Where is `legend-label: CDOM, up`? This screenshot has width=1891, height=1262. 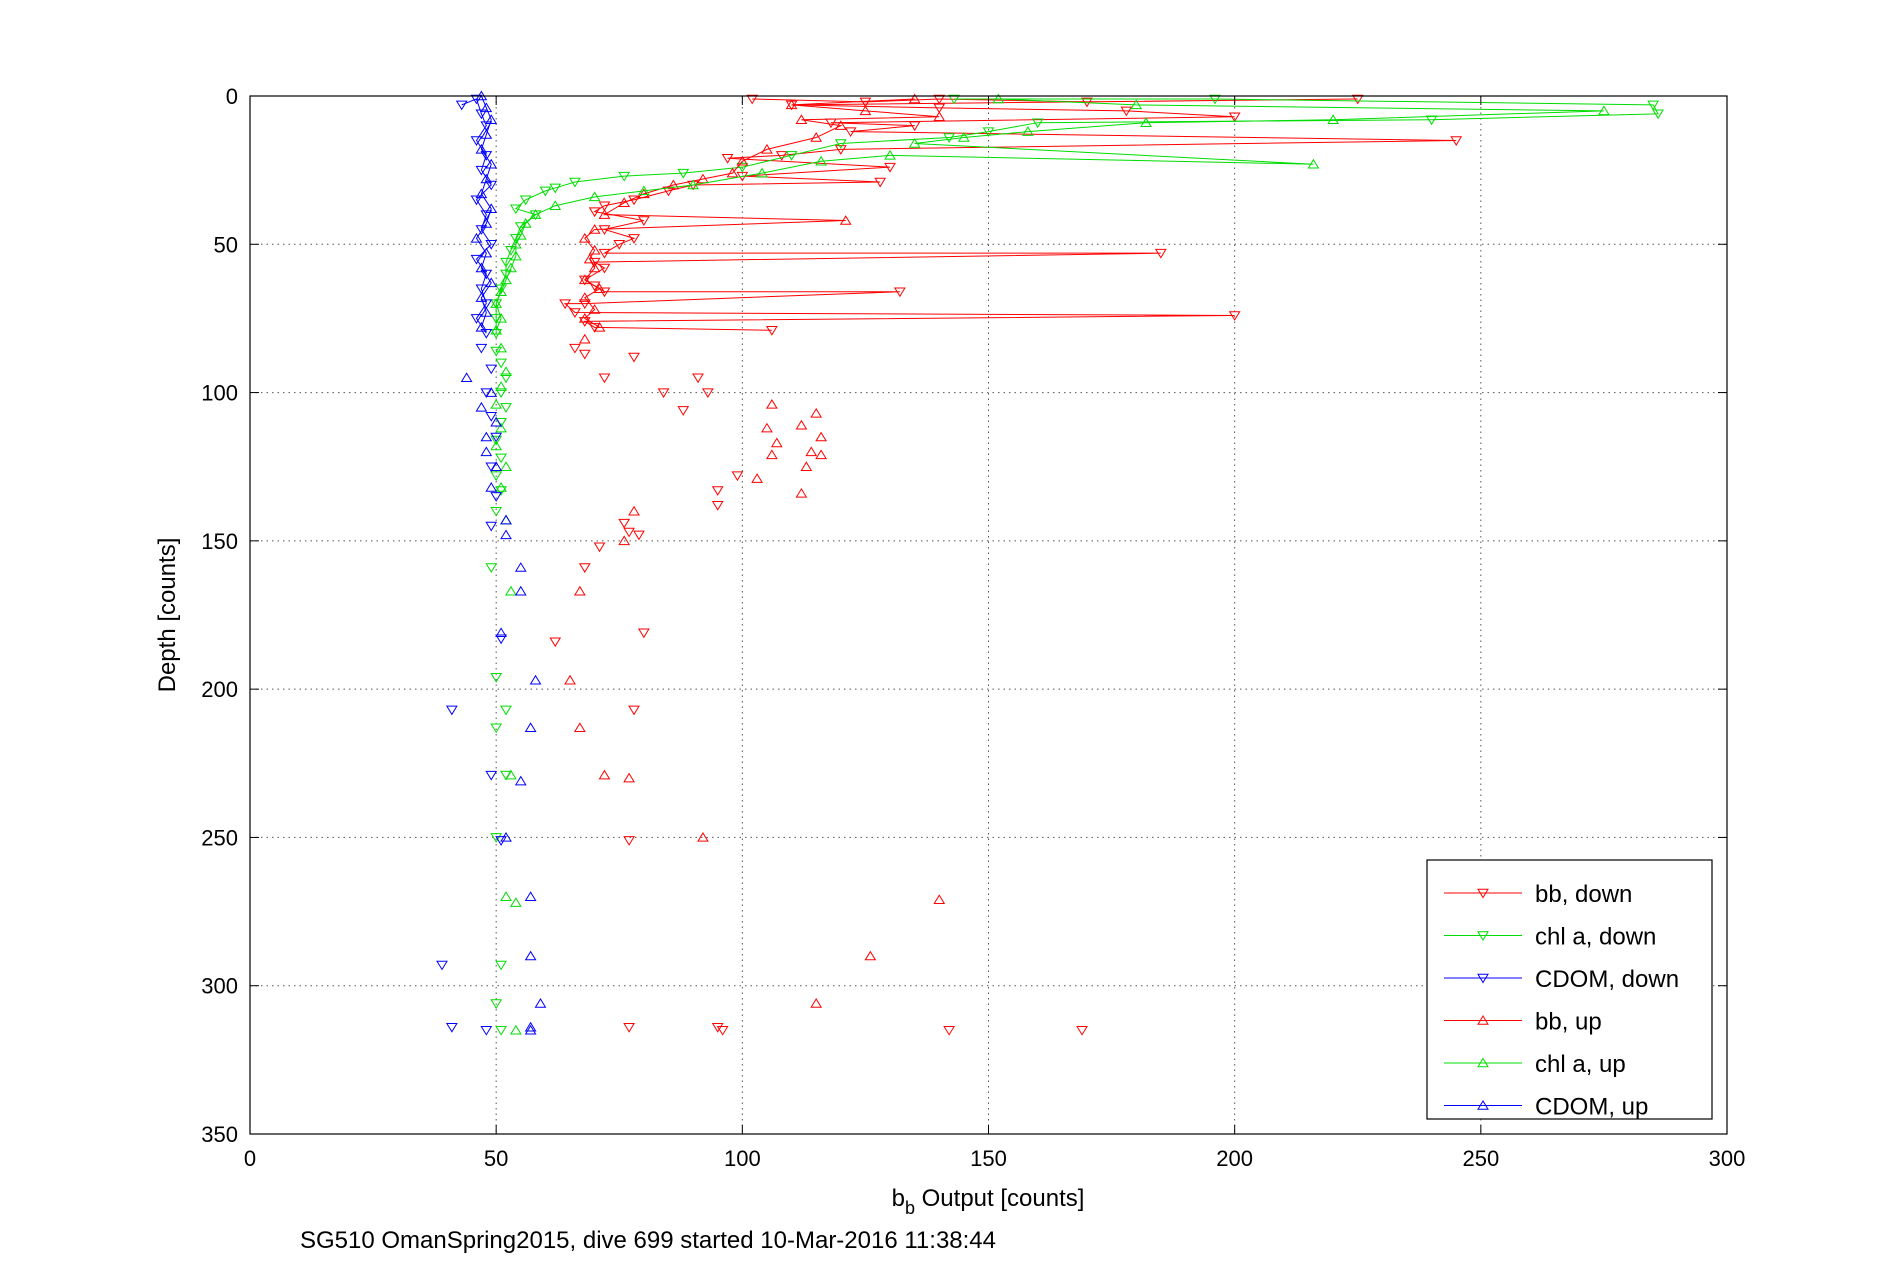 legend-label: CDOM, up is located at coordinates (1591, 1107).